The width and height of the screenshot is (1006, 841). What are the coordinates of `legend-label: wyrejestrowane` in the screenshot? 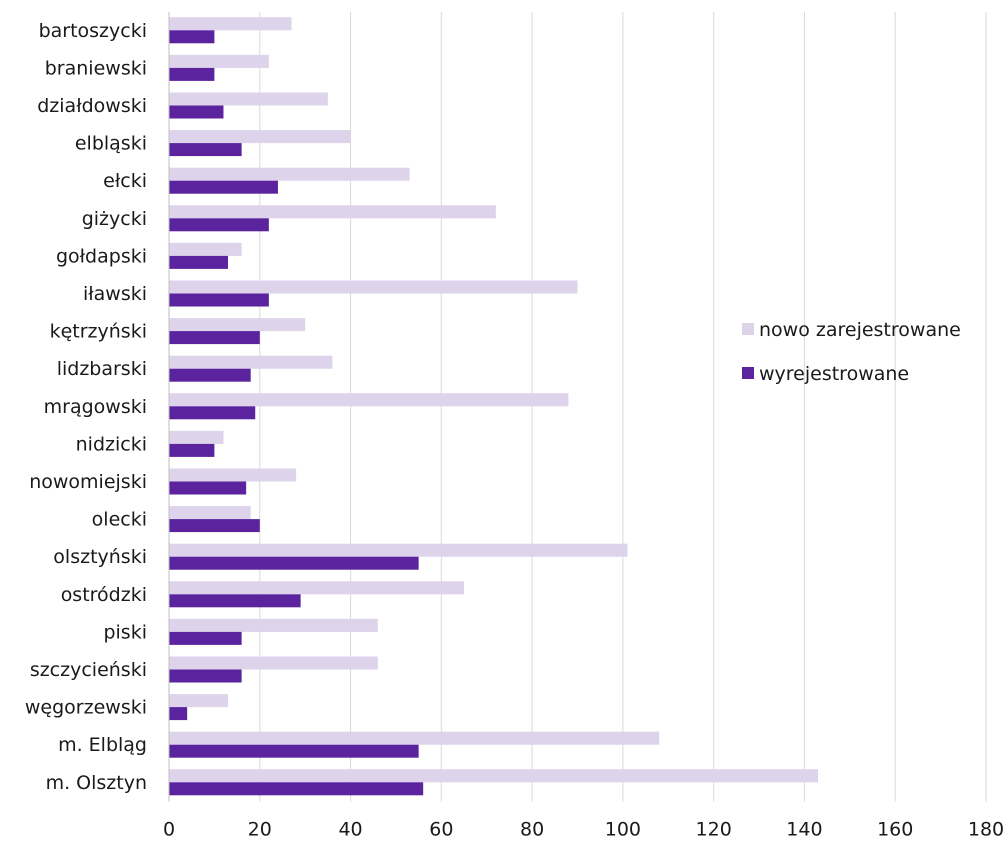 It's located at (834, 374).